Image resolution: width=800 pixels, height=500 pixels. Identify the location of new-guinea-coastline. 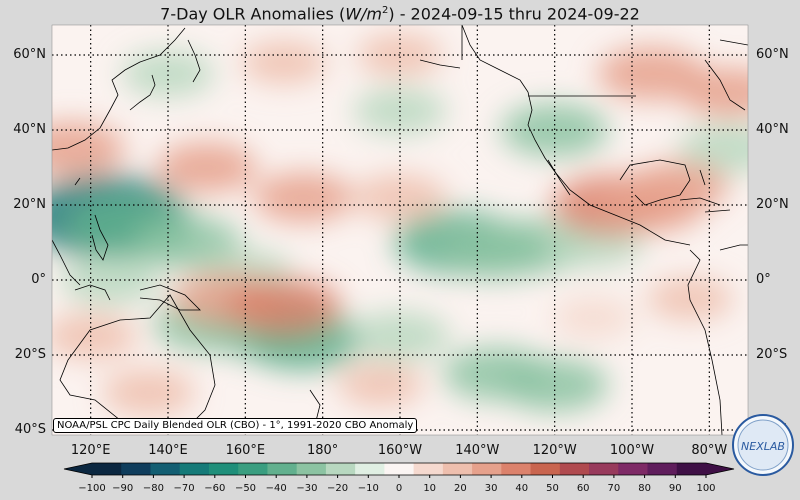
(170, 297).